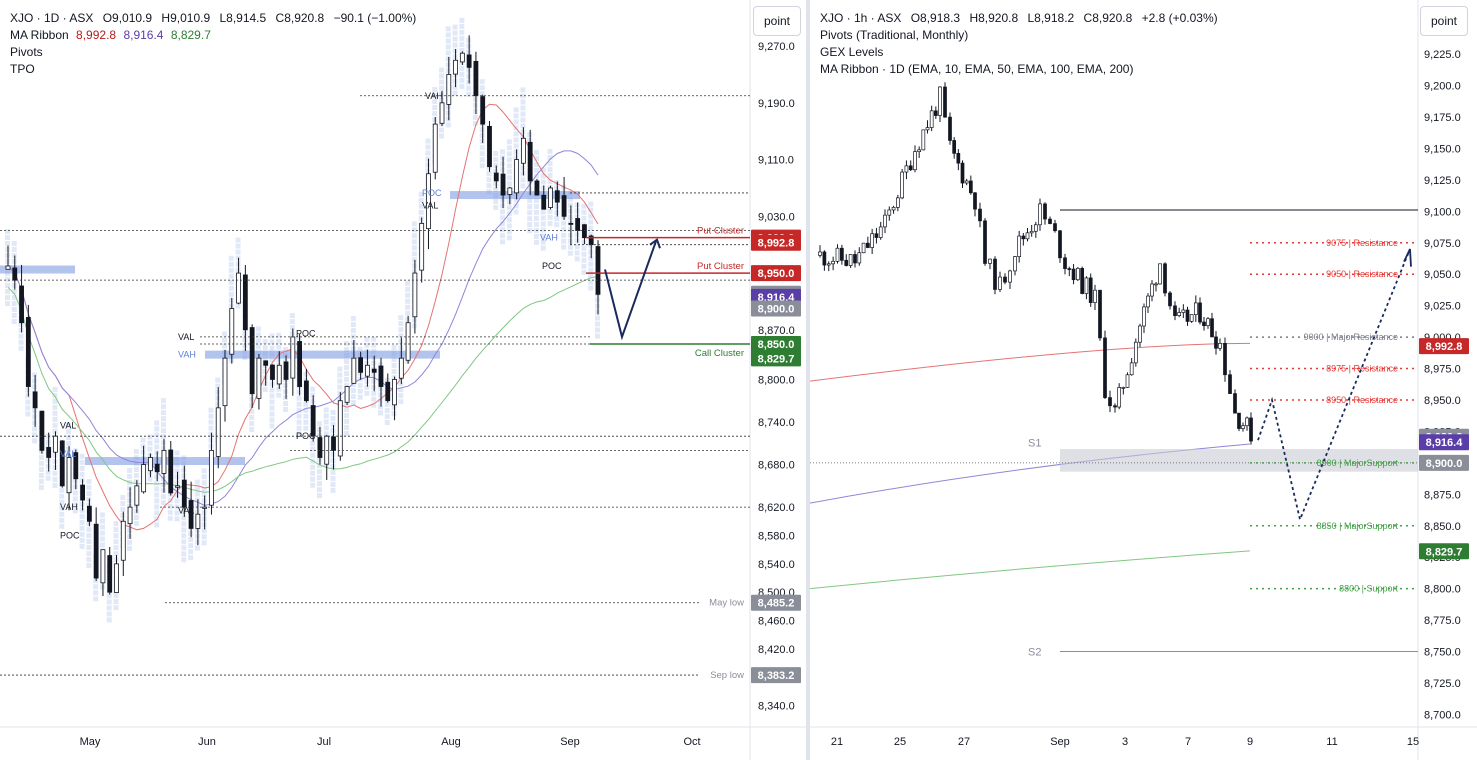 This screenshot has width=1477, height=760. I want to click on left-indicator-tpo: TPO, so click(22, 69).